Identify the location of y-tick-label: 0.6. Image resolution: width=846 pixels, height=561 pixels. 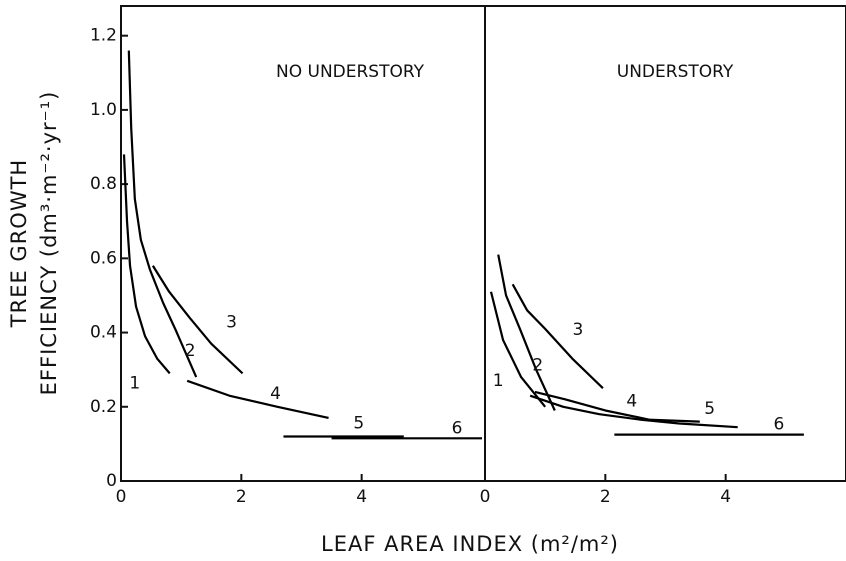
(103, 258).